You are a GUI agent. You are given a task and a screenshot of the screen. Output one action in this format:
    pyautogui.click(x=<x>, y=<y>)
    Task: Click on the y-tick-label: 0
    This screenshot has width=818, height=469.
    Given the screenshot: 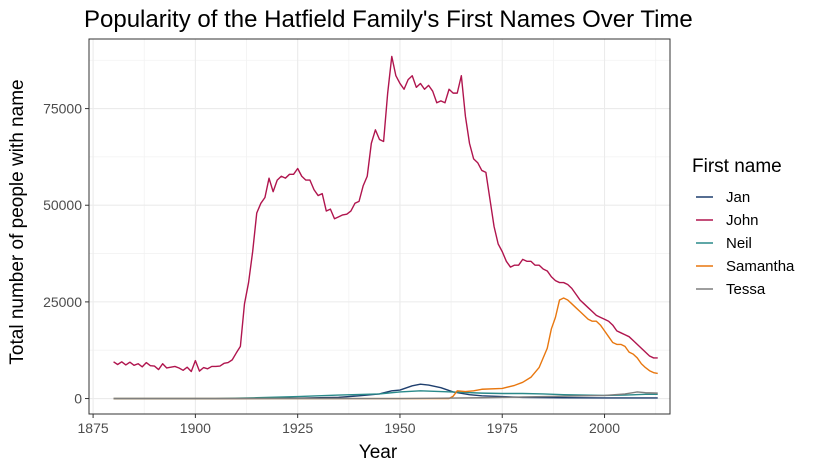 What is the action you would take?
    pyautogui.click(x=78, y=399)
    